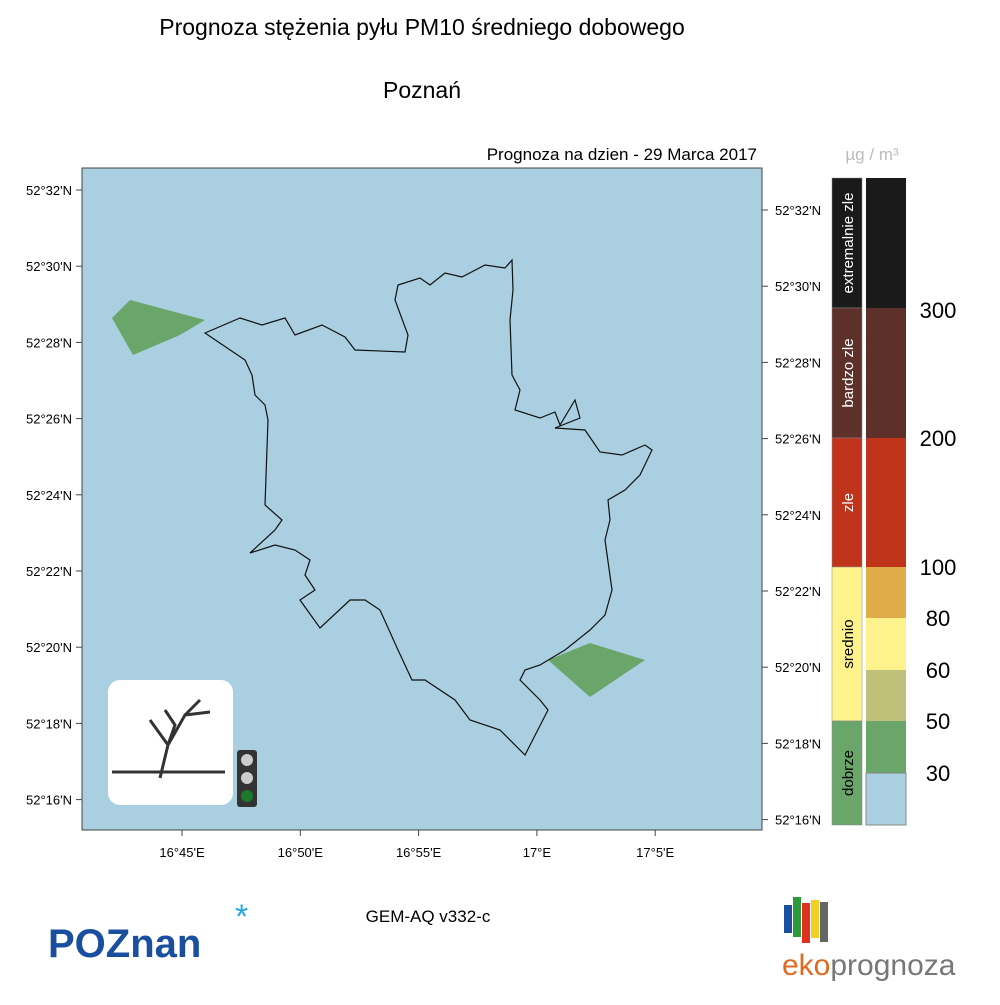  What do you see at coordinates (892, 965) in the screenshot?
I see `logo-prognoza: prognoza` at bounding box center [892, 965].